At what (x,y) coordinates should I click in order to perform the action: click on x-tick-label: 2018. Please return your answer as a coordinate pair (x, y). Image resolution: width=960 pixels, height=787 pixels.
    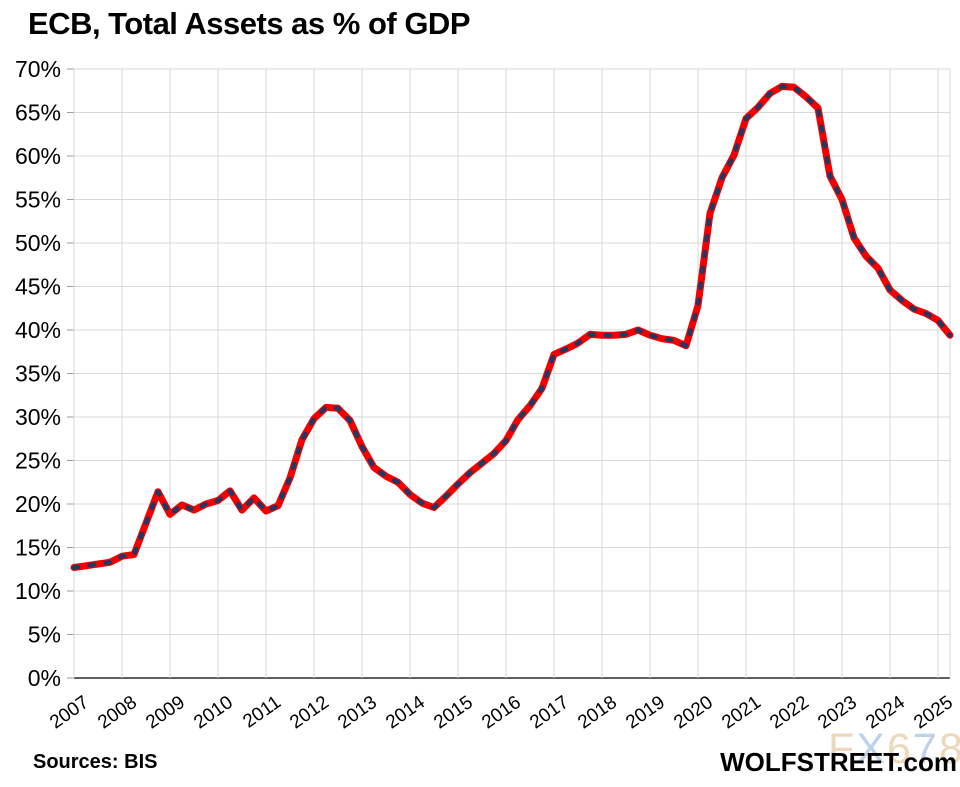
    Looking at the image, I should click on (597, 712).